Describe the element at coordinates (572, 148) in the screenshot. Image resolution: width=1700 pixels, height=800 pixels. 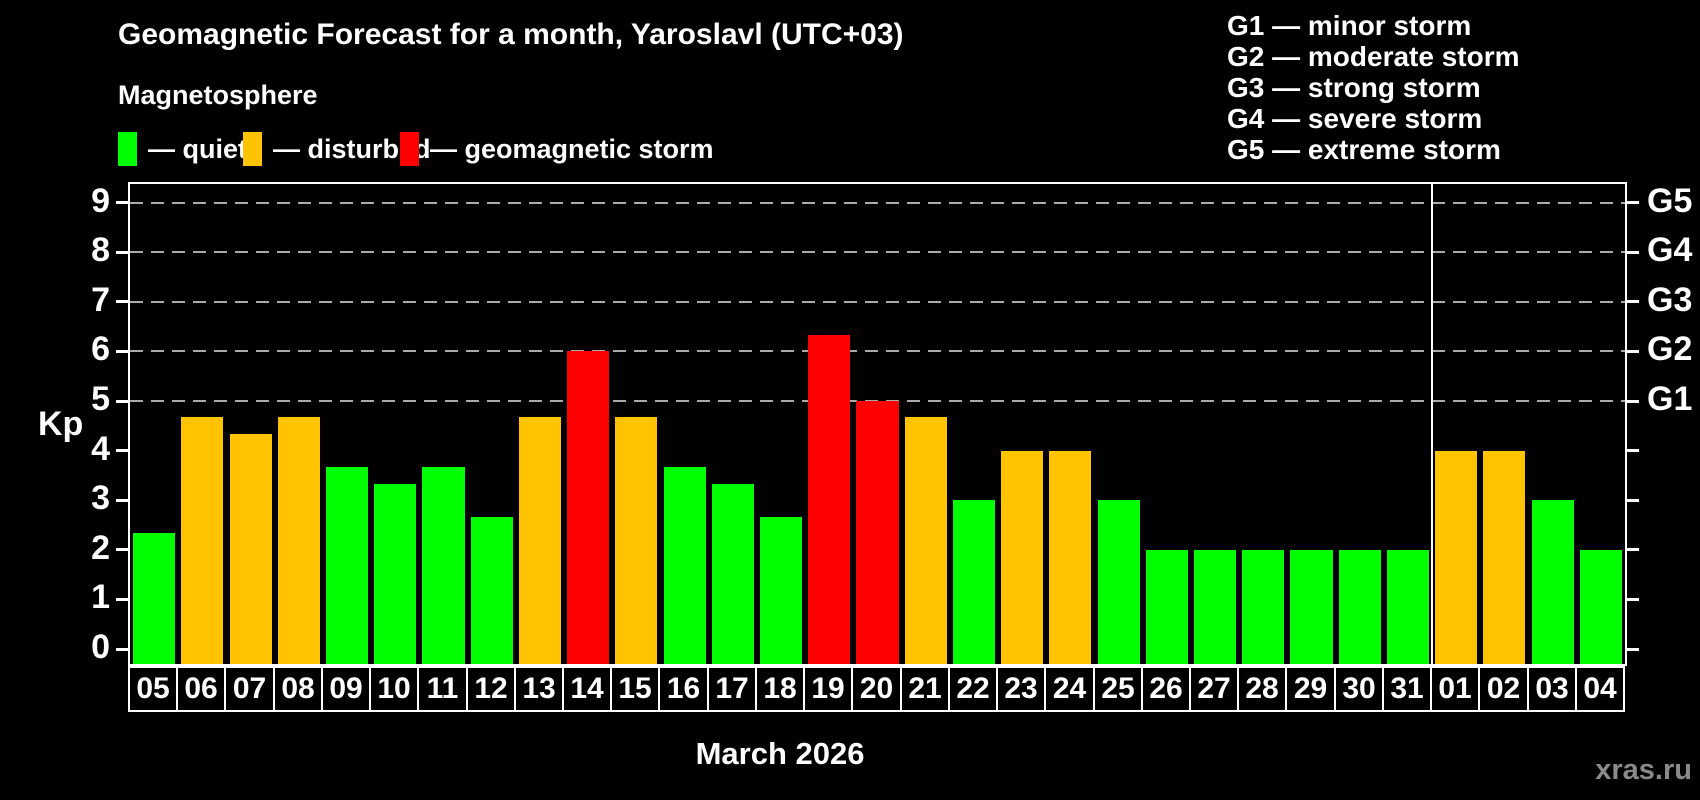
I see `legend-label-storm: — geomagnetic storm` at that location.